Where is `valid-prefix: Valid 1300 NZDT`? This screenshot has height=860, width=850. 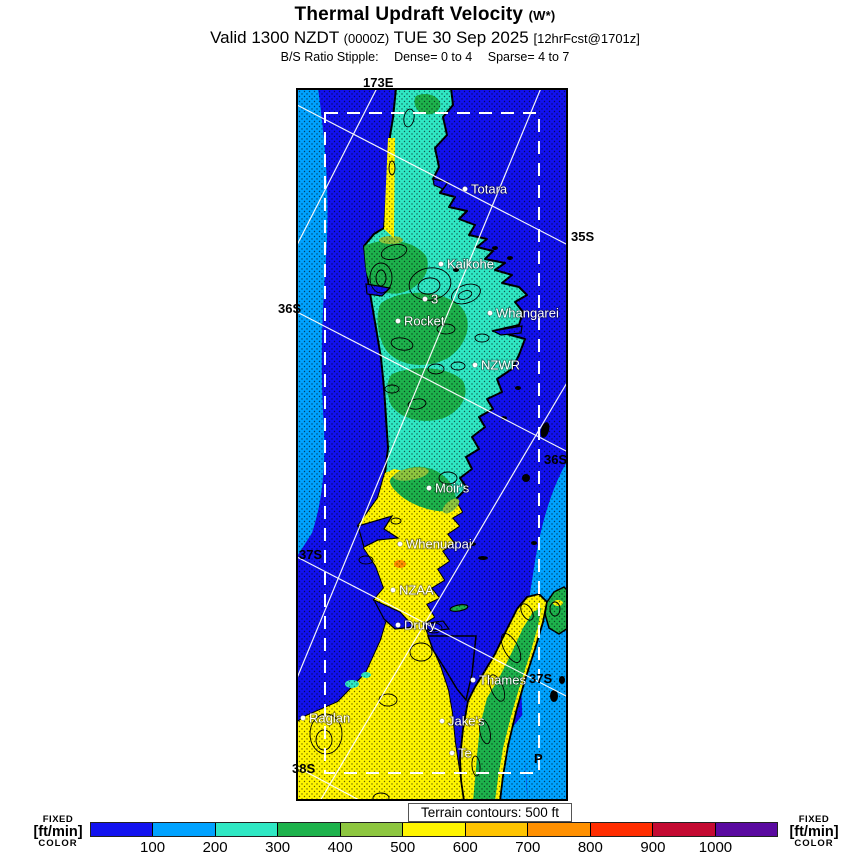 valid-prefix: Valid 1300 NZDT is located at coordinates (274, 37).